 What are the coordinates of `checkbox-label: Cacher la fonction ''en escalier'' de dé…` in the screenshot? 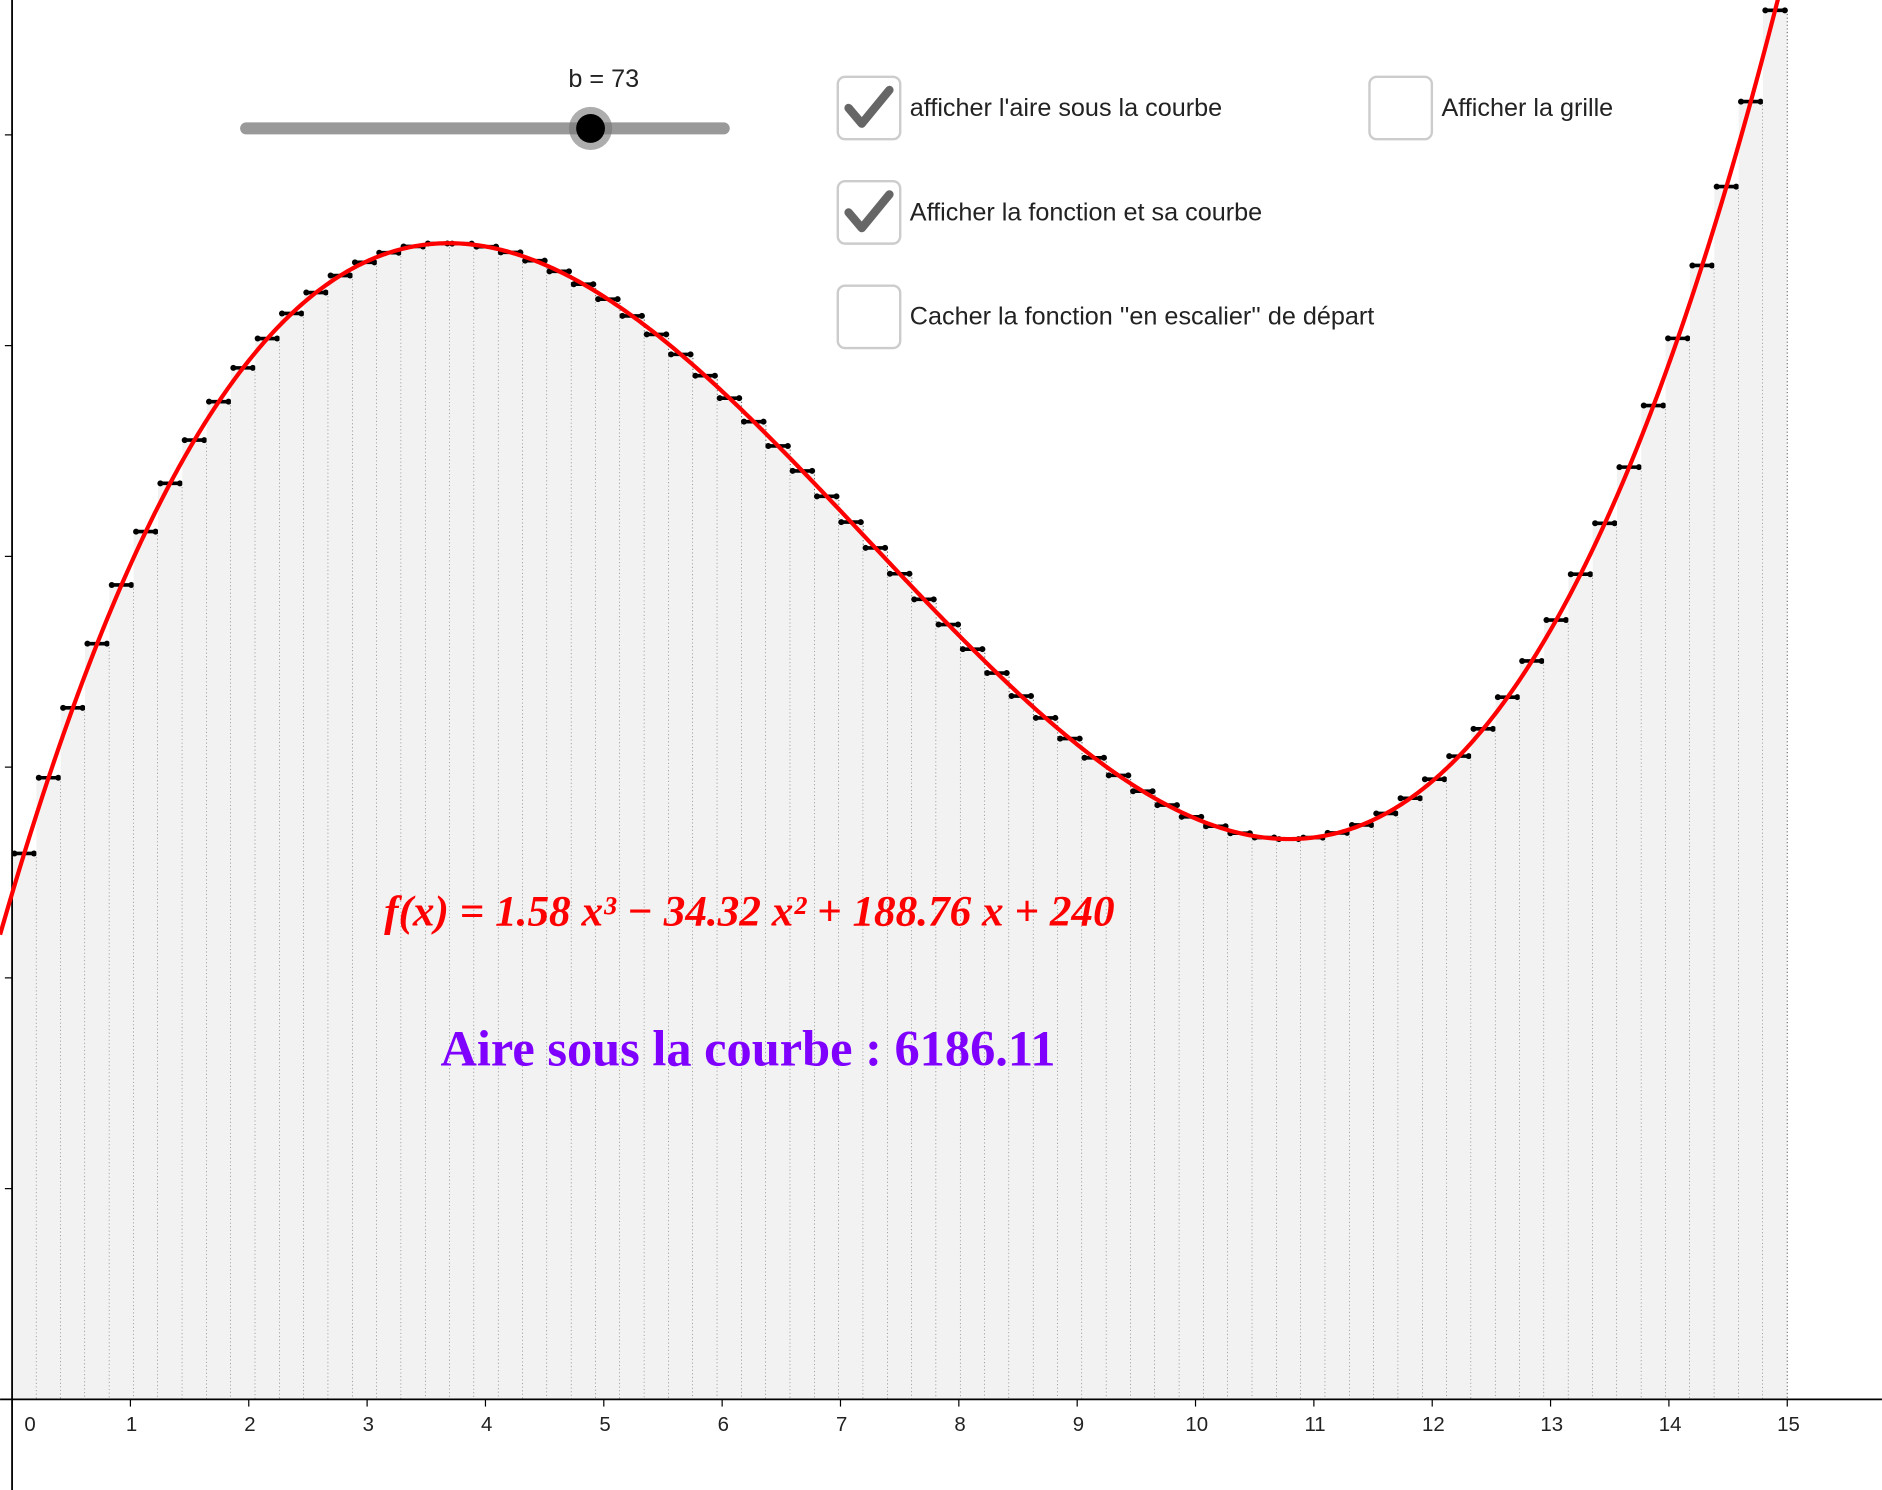 It's located at (1142, 317).